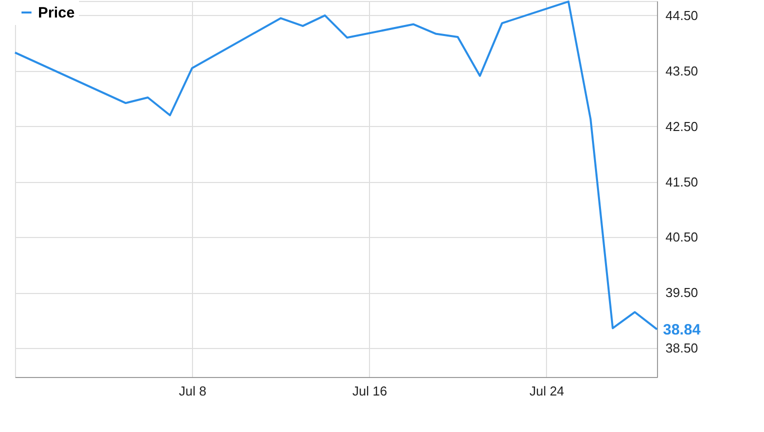 The image size is (764, 432). What do you see at coordinates (682, 237) in the screenshot?
I see `y-tick-label: 40.50` at bounding box center [682, 237].